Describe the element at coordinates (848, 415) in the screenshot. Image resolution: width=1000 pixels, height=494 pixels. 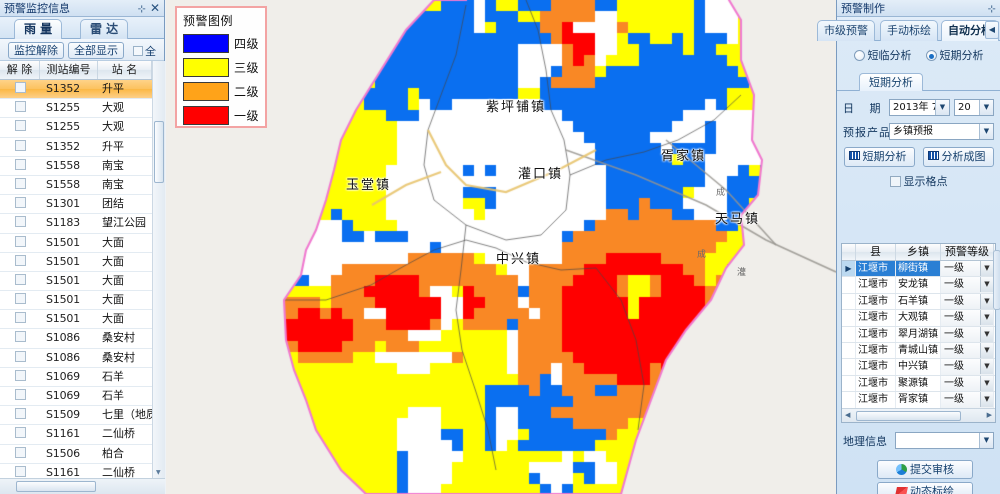
I see `scroll-left-icon: ◀` at that location.